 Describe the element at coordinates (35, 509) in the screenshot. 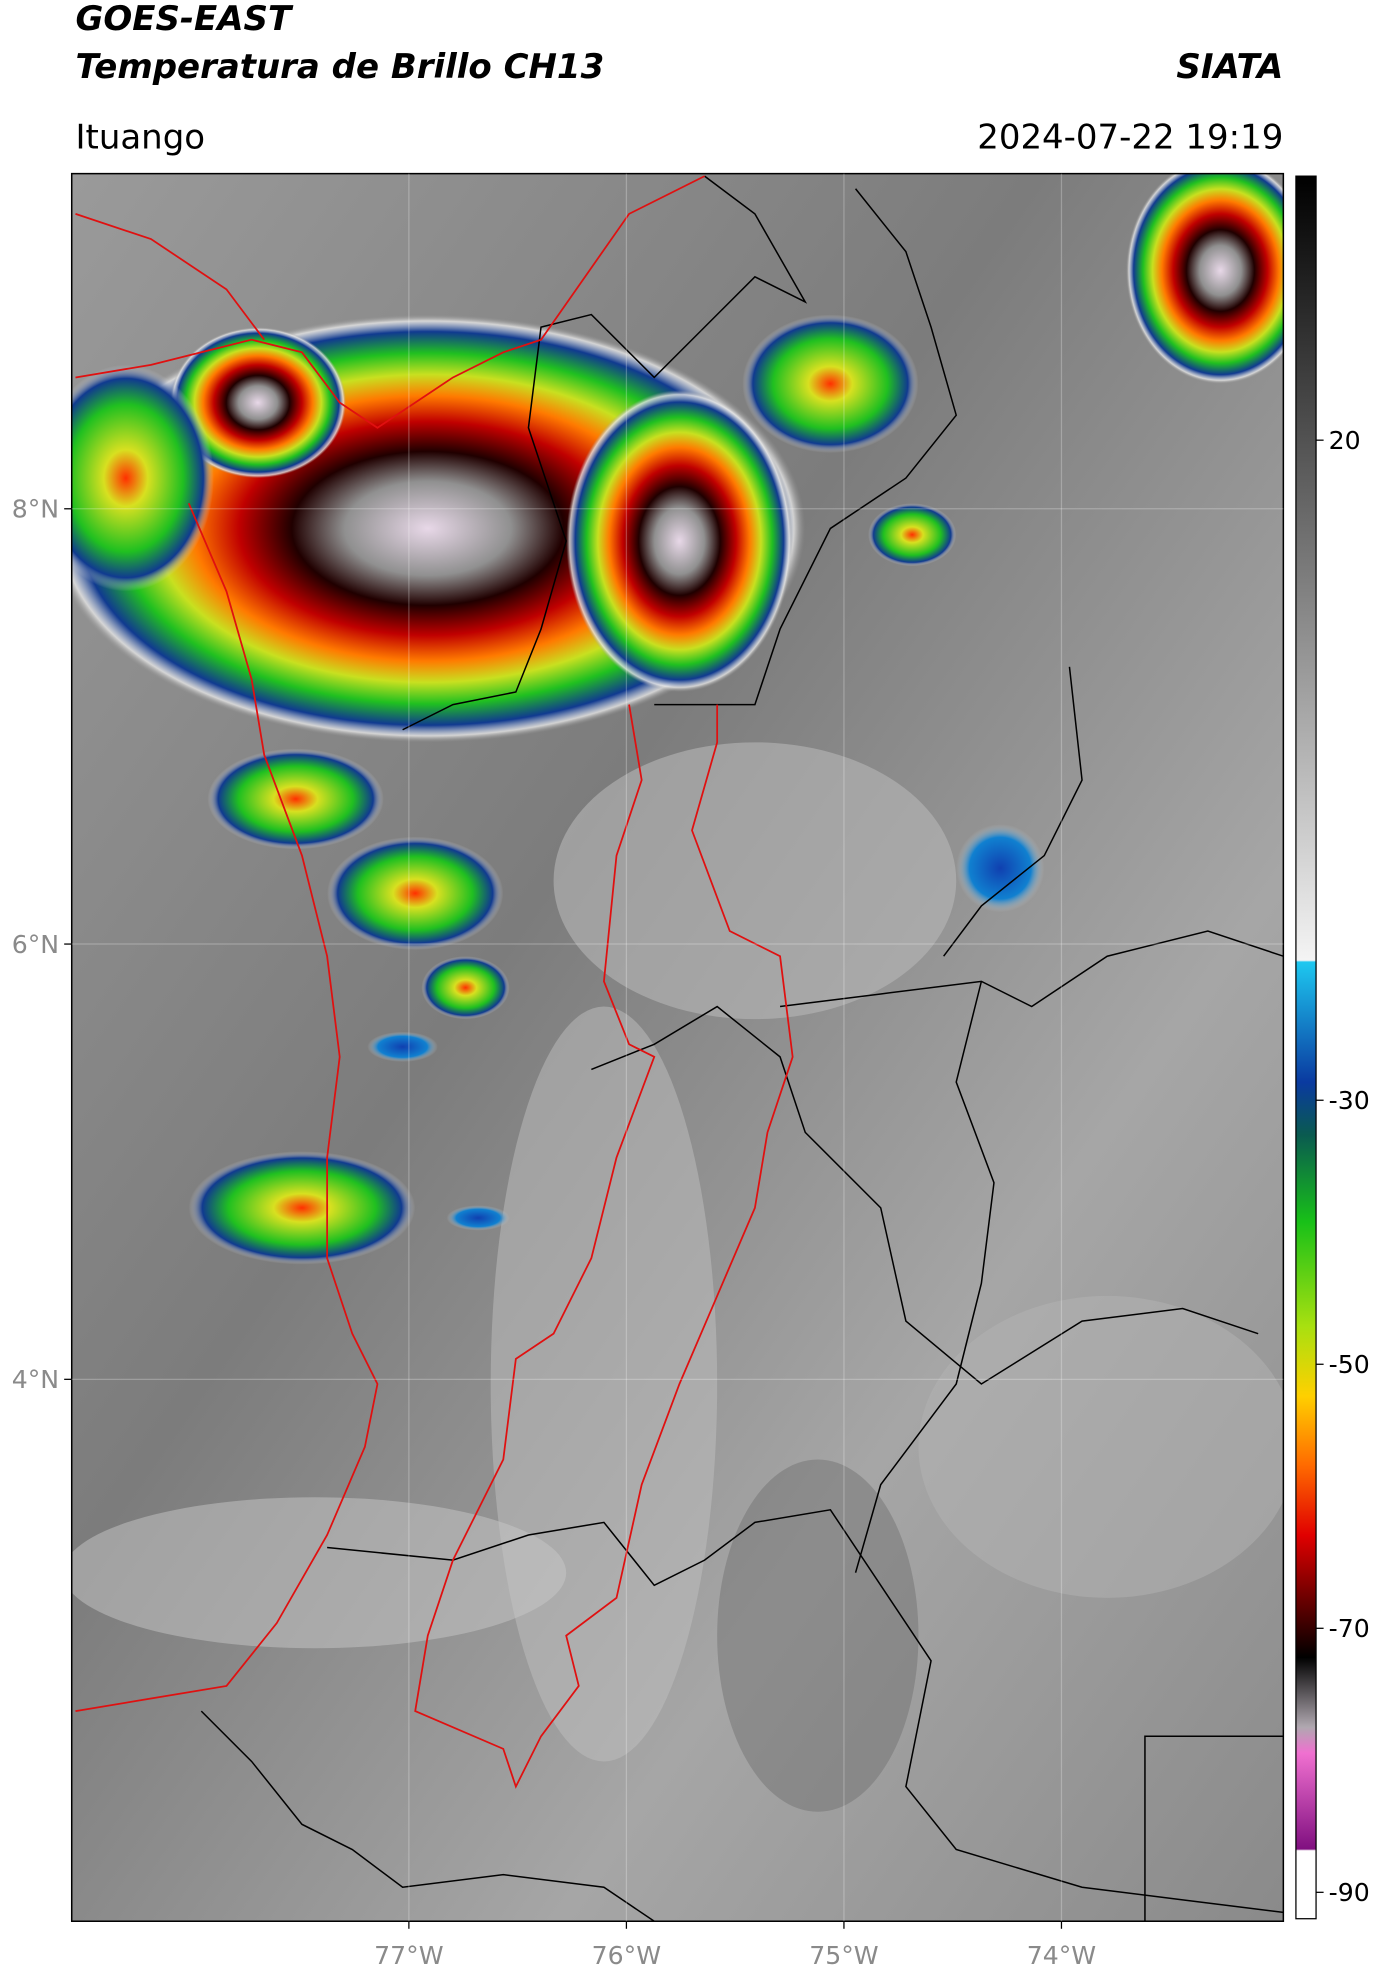

I see `y-tick-label: 8°N` at that location.